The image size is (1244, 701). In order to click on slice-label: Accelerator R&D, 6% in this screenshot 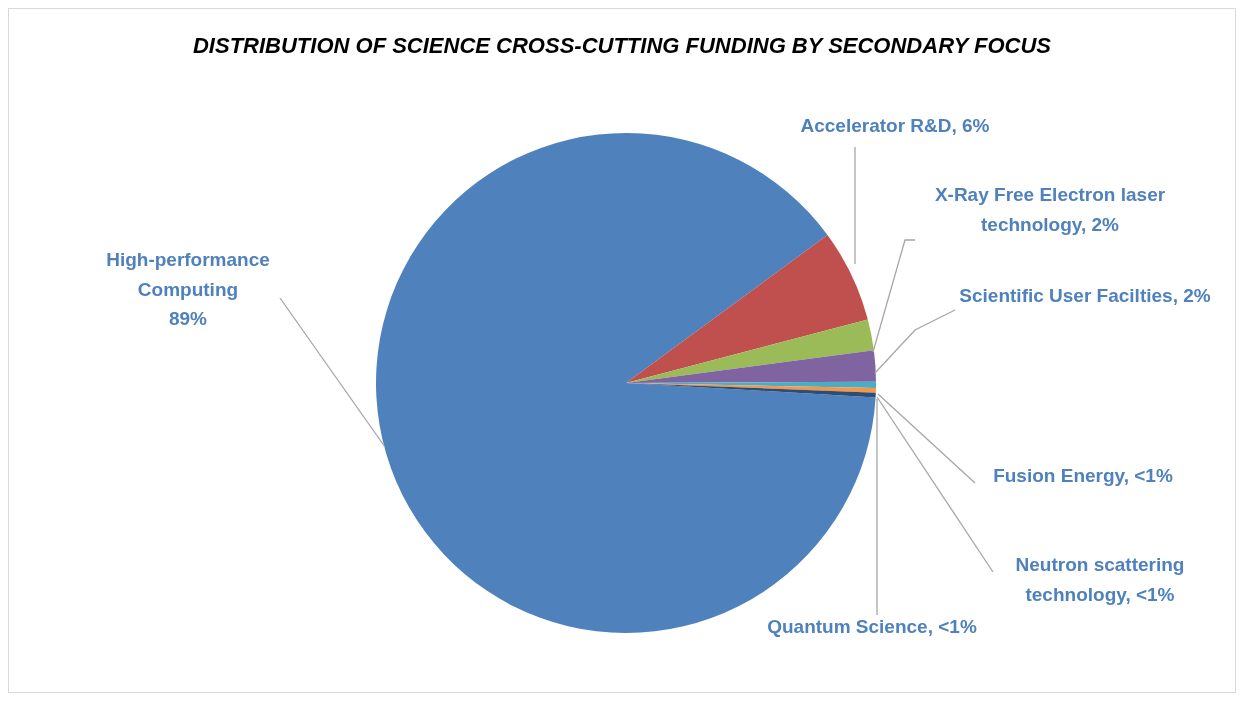, I will do `click(895, 126)`.